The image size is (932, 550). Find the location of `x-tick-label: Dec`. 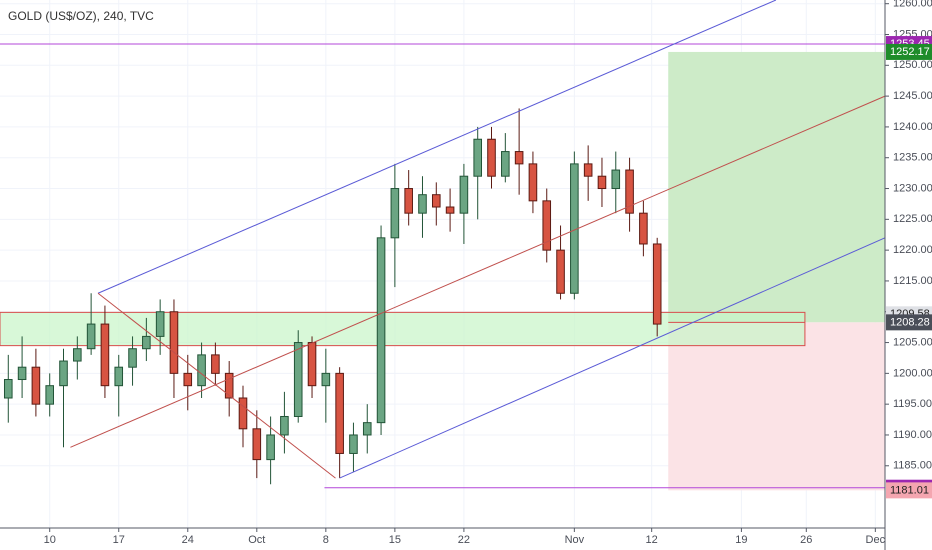

x-tick-label: Dec is located at coordinates (876, 540).